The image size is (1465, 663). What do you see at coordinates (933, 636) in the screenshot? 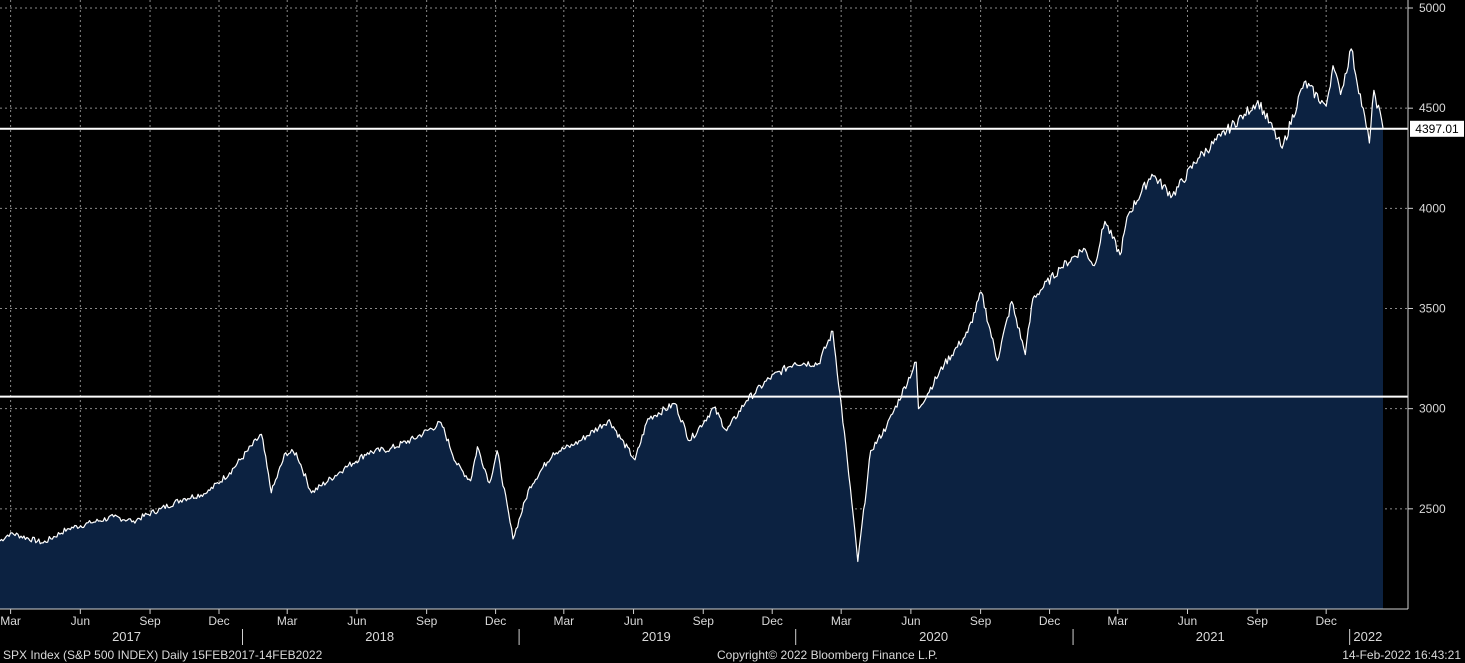
I see `x-year-label: 2020` at bounding box center [933, 636].